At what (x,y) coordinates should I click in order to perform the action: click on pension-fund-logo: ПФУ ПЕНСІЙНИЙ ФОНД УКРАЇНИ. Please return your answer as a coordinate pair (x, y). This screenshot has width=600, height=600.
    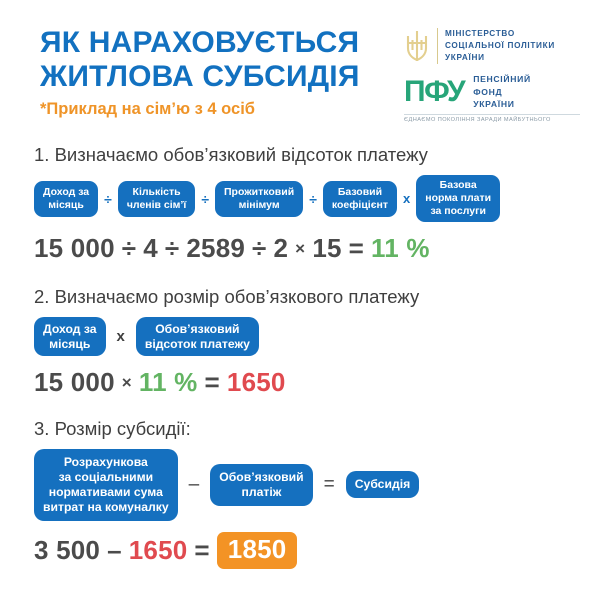
    Looking at the image, I should click on (493, 92).